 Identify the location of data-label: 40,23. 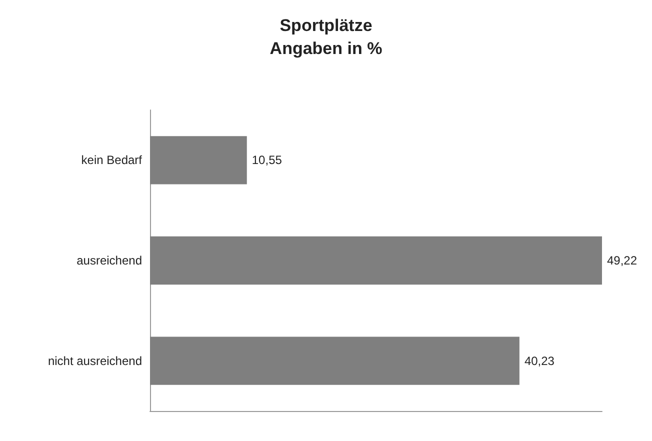
(539, 361).